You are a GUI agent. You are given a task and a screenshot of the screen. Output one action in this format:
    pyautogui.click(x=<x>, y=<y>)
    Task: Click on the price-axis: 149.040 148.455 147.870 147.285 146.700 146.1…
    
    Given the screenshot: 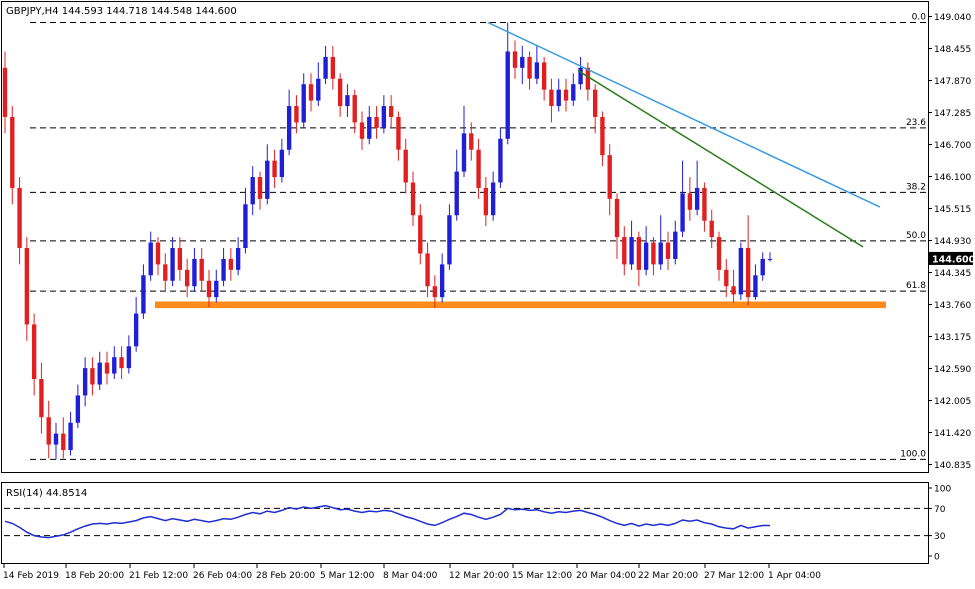 What is the action you would take?
    pyautogui.click(x=951, y=242)
    